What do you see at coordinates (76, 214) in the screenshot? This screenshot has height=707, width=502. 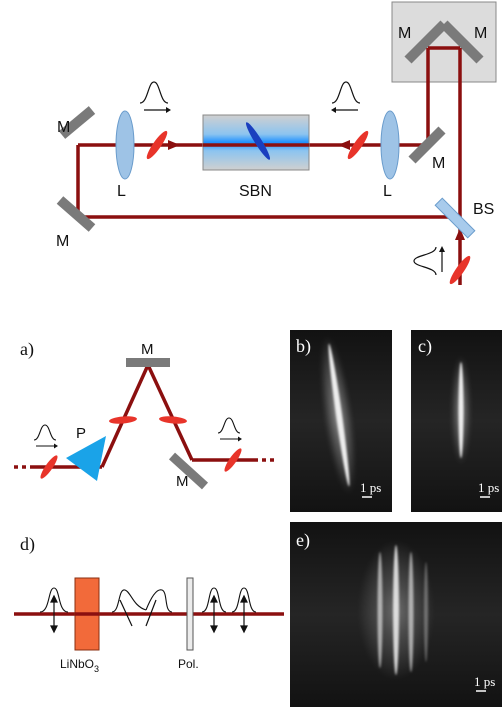 I see `mirror-bottom-left` at bounding box center [76, 214].